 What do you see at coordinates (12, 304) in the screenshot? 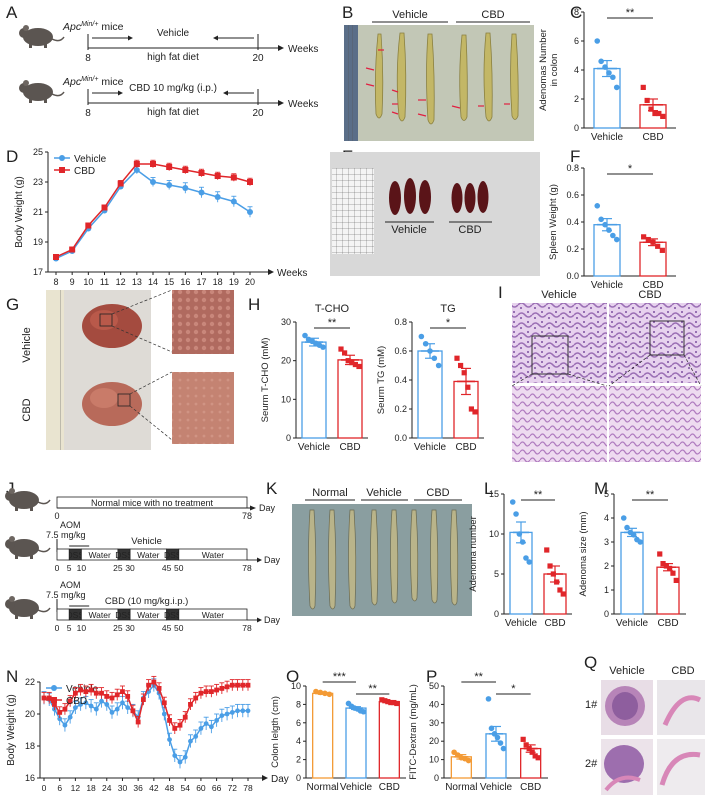
I see `panel-letter-g: G` at bounding box center [12, 304].